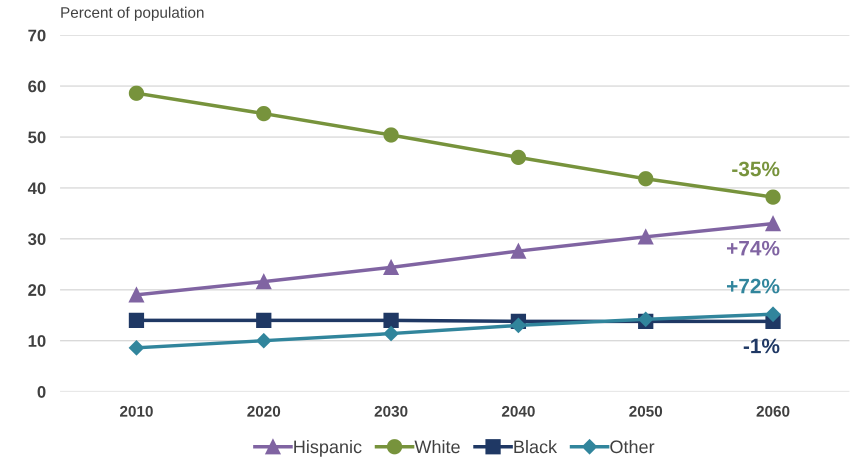 This screenshot has height=469, width=858. What do you see at coordinates (753, 248) in the screenshot?
I see `annotation: +74%` at bounding box center [753, 248].